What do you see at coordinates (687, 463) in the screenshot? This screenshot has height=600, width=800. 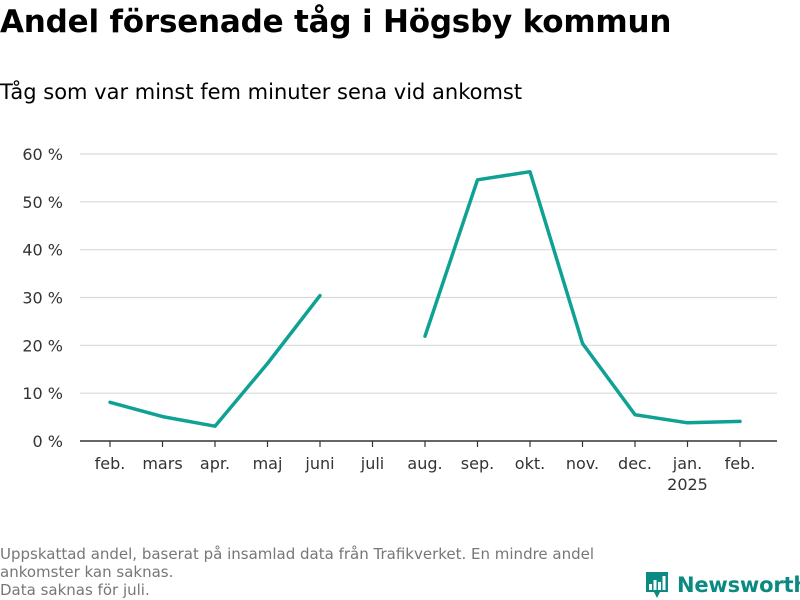 I see `x-tick-label: jan.` at bounding box center [687, 463].